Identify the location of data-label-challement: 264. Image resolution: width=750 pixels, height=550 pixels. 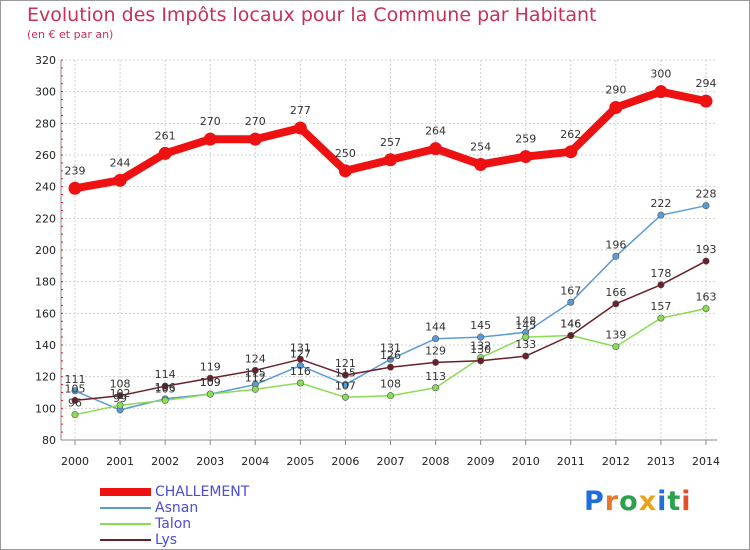
(435, 131).